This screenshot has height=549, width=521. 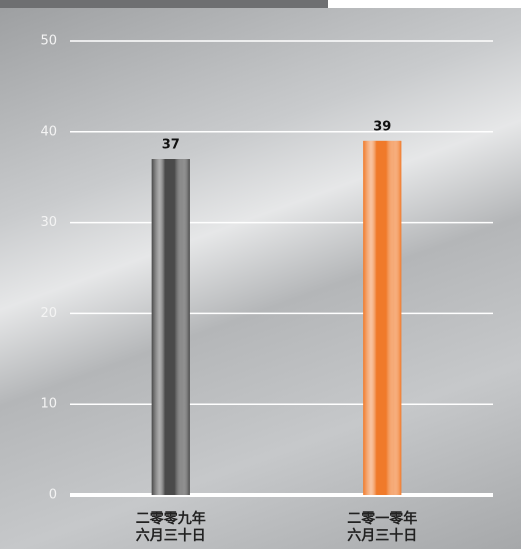 What do you see at coordinates (48, 313) in the screenshot?
I see `y-tick-label: 20` at bounding box center [48, 313].